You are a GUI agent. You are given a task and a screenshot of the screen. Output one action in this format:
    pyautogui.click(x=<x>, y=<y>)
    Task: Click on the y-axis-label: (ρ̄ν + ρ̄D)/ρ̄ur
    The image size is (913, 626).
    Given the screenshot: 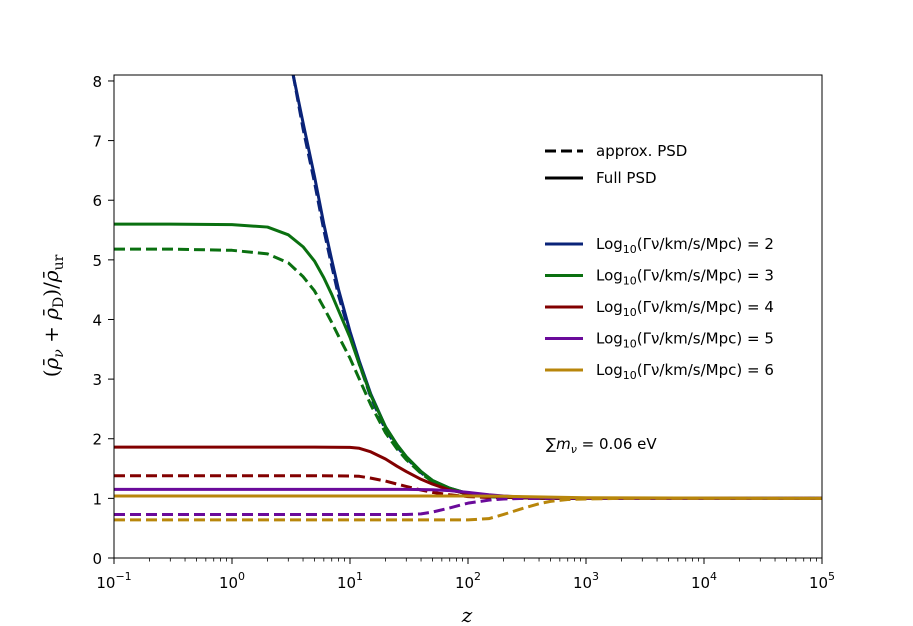 What is the action you would take?
    pyautogui.click(x=53, y=315)
    